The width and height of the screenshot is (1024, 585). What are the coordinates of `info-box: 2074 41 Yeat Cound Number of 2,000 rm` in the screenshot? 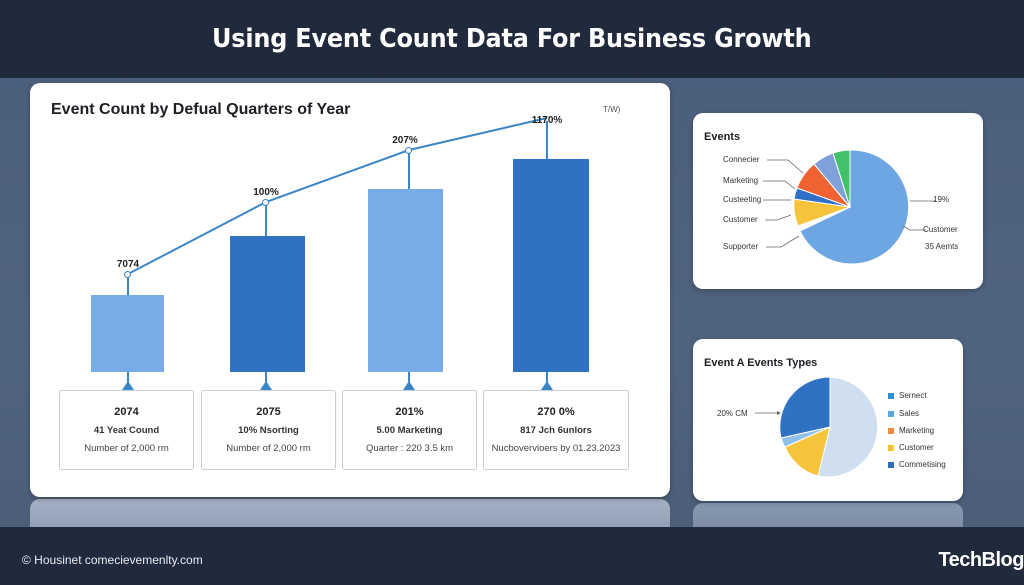 It's located at (126, 430).